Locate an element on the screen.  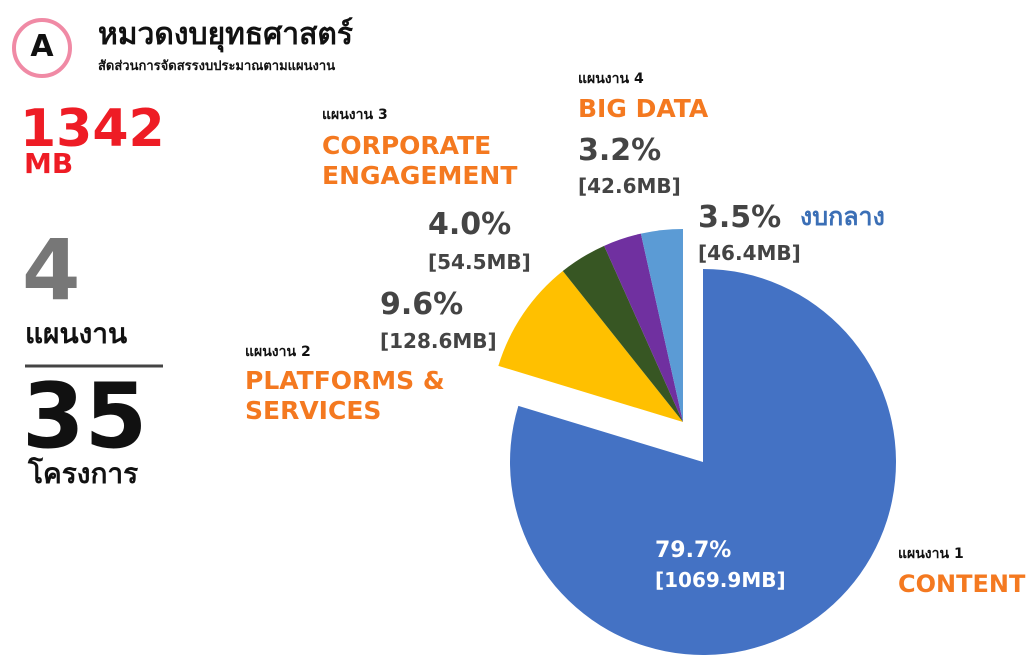
slice-name: PLATFORMS & is located at coordinates (345, 380).